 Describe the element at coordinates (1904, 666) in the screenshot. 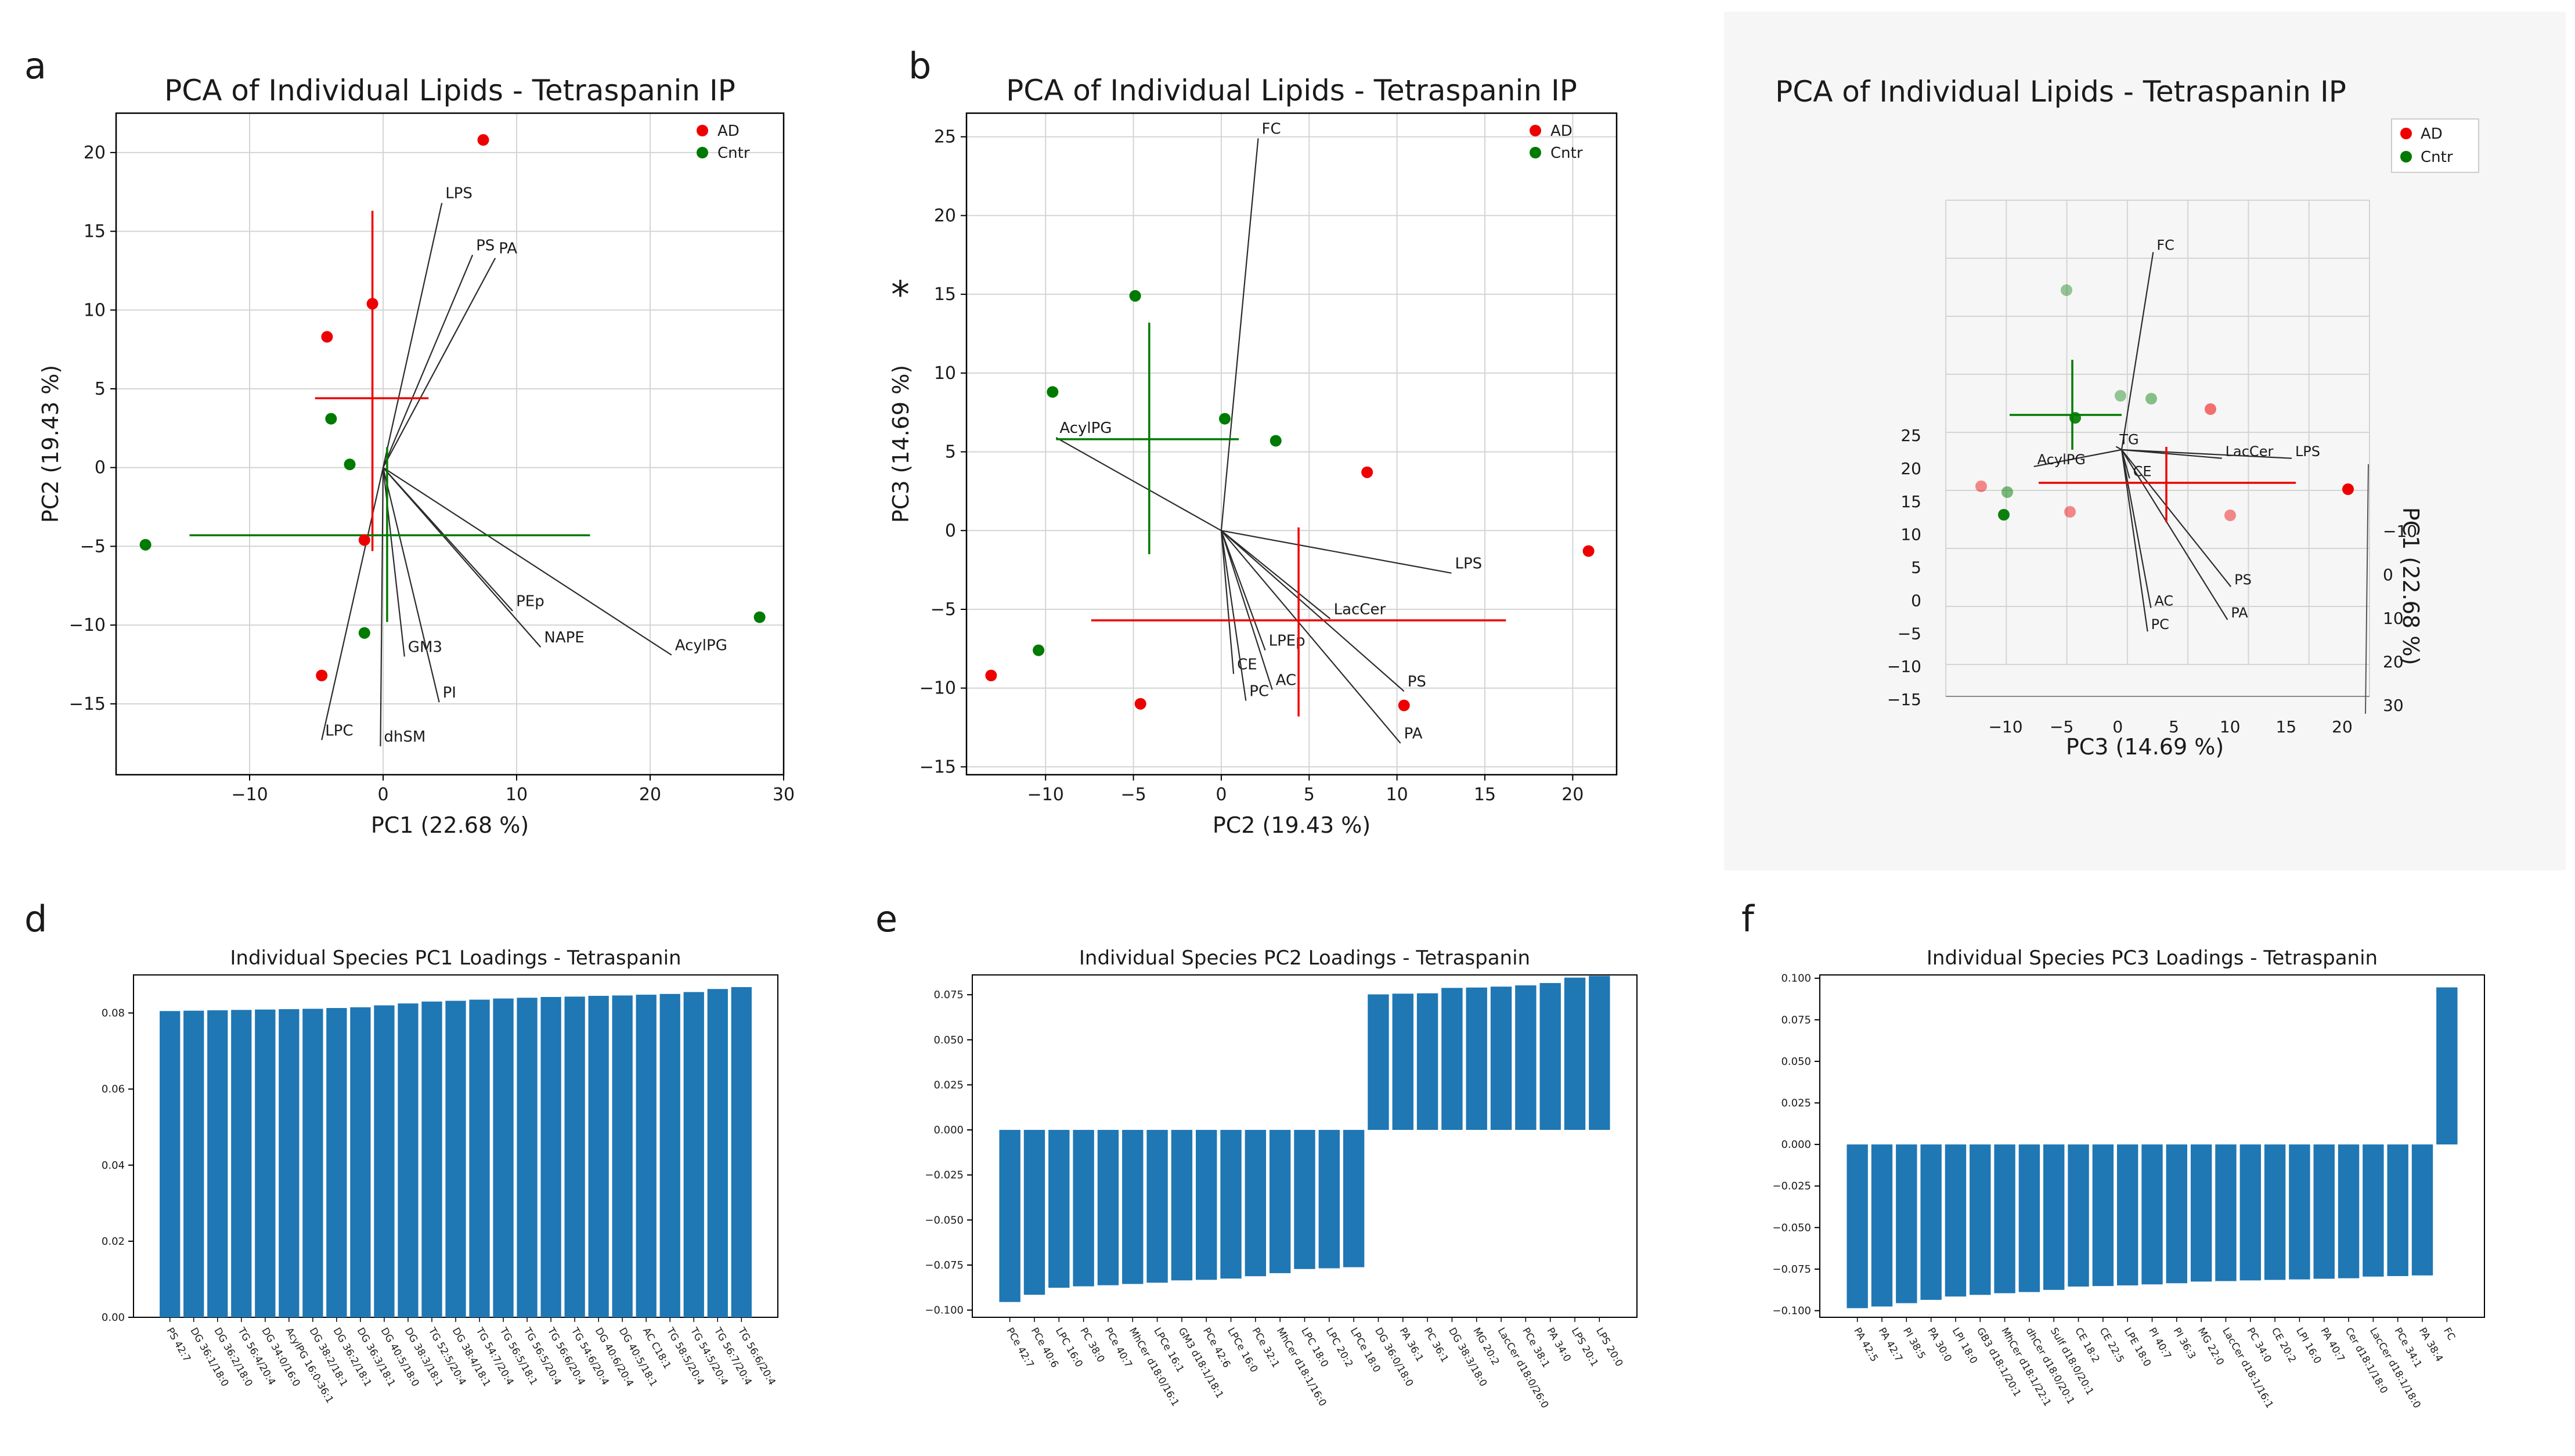

I see `tick-label-y: −10` at that location.